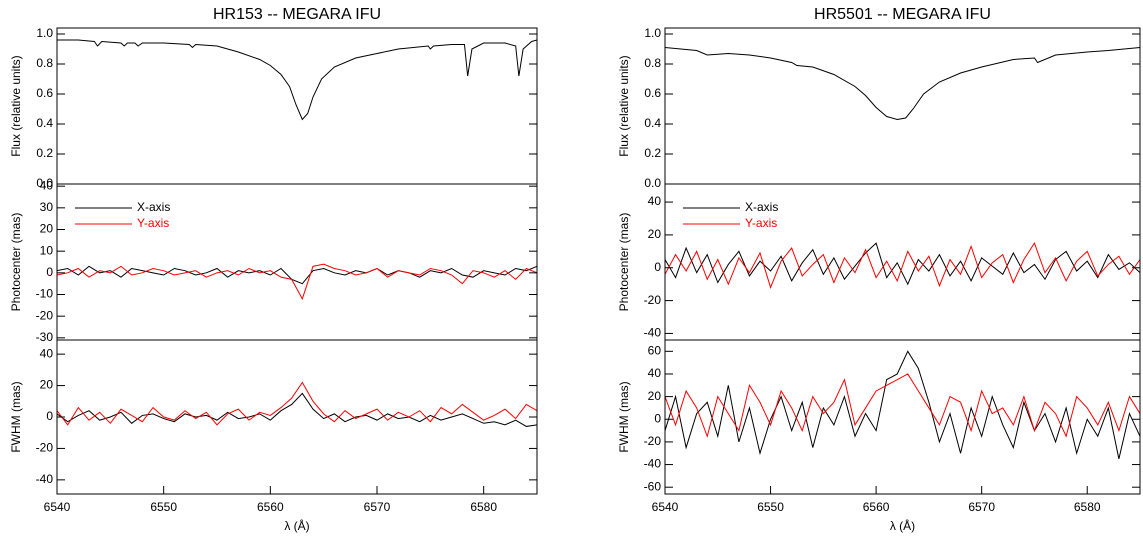 This screenshot has height=542, width=1143. What do you see at coordinates (45, 337) in the screenshot?
I see `y-tick-label: -30` at bounding box center [45, 337].